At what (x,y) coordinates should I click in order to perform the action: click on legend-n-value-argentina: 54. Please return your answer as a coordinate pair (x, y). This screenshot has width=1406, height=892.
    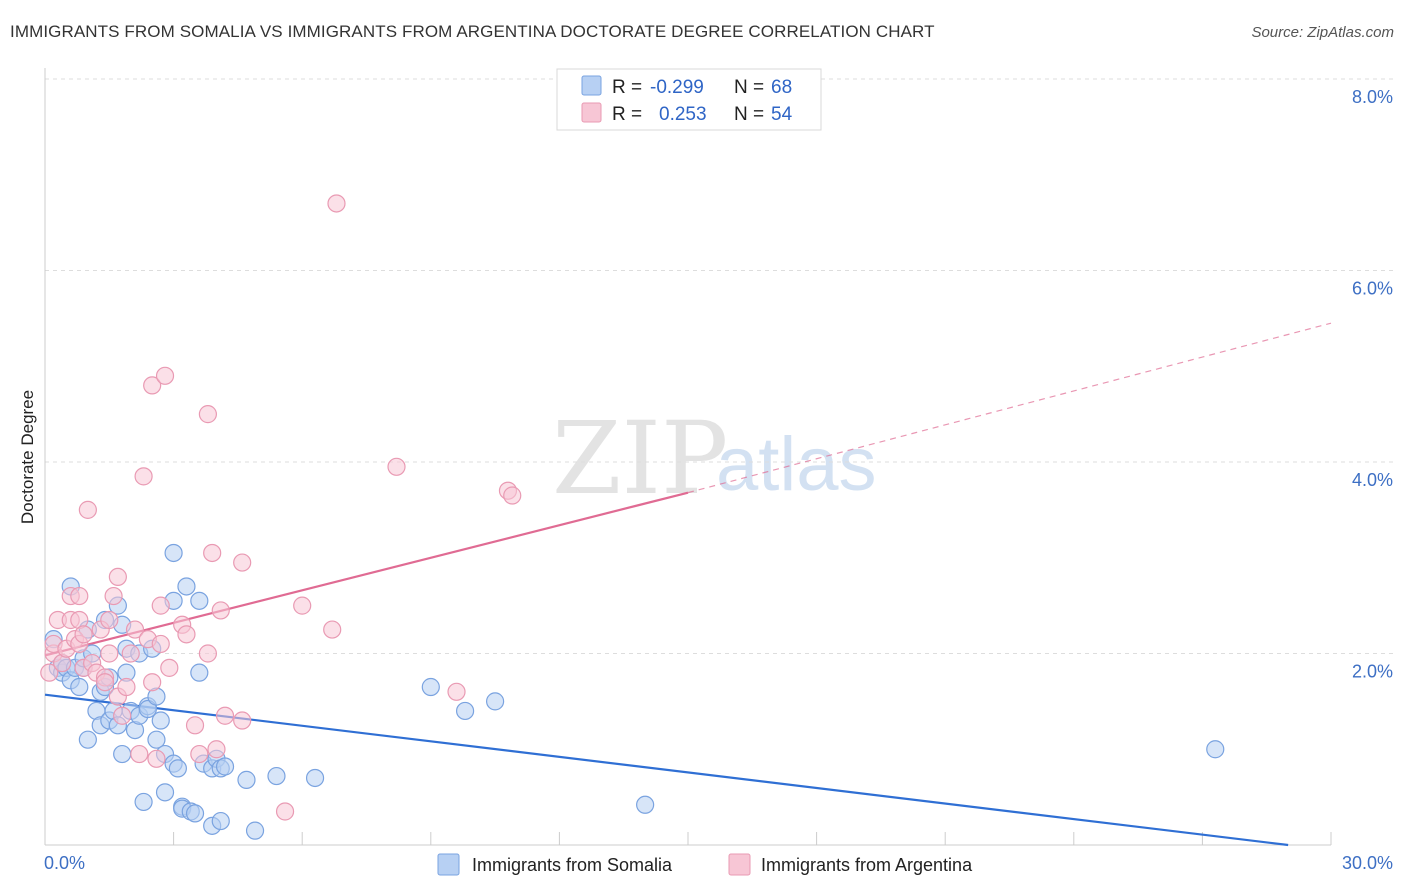
    Looking at the image, I should click on (782, 114).